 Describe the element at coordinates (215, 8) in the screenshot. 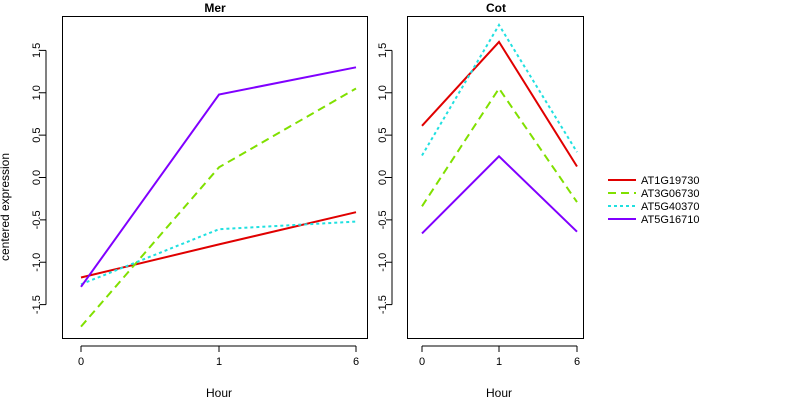

I see `panel-mer-title: Mer` at that location.